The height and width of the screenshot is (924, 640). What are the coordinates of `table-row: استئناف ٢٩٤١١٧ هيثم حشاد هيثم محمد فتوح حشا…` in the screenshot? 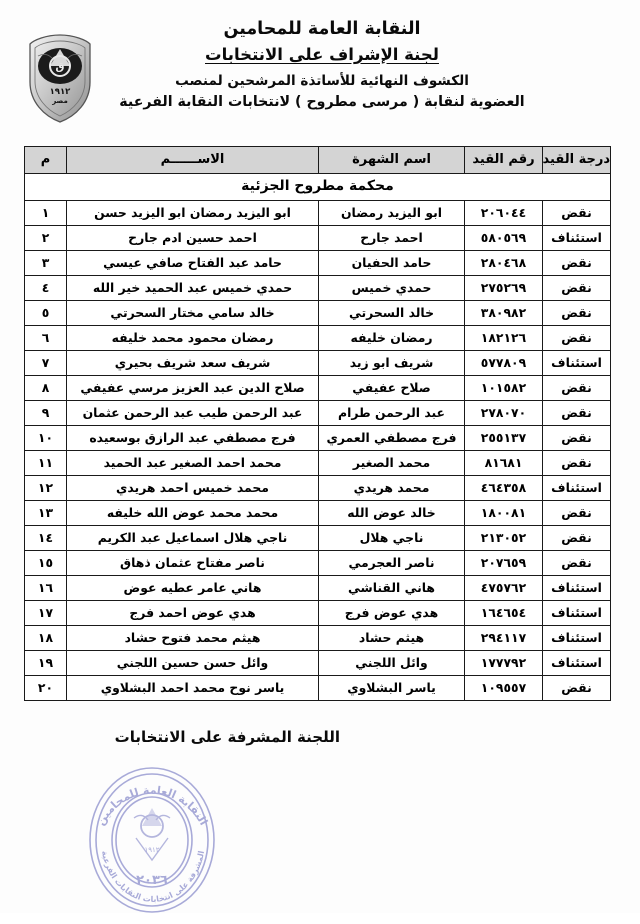 It's located at (317, 638).